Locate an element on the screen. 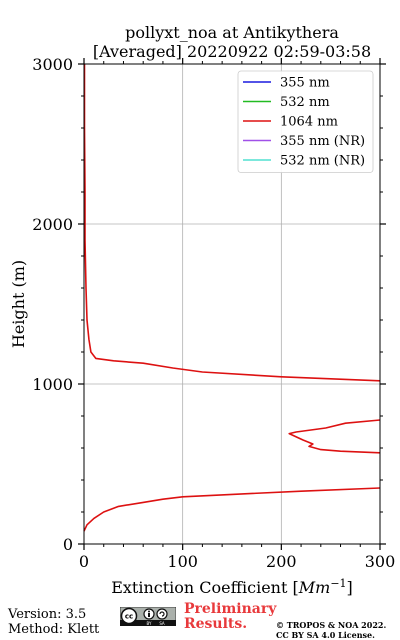 The height and width of the screenshot is (640, 400). chart-subtitle: [Averaged] 20220922 02:59-03:58 is located at coordinates (232, 51).